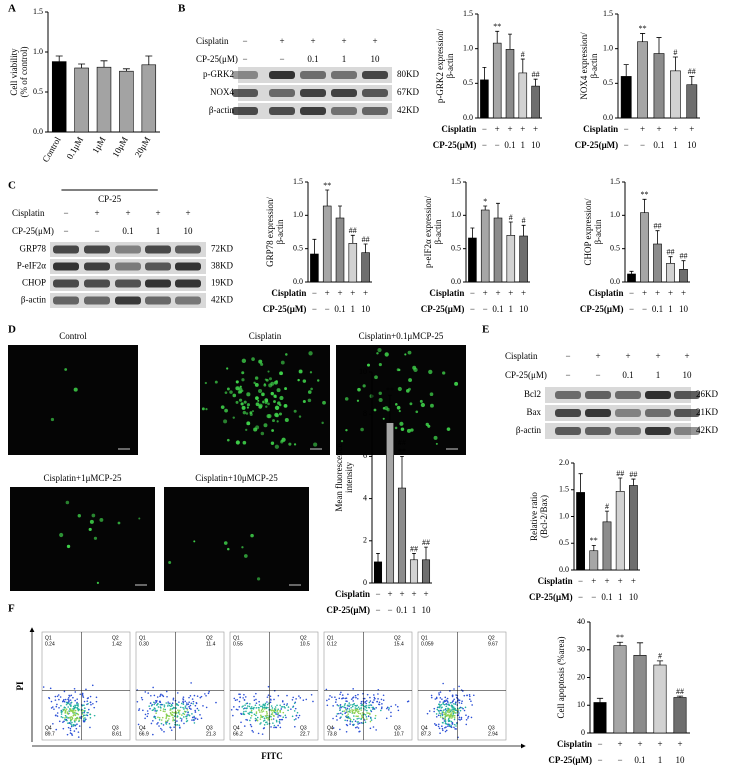 This screenshot has height=770, width=732. Describe the element at coordinates (532, 394) in the screenshot. I see `band-label: Bcl2` at that location.